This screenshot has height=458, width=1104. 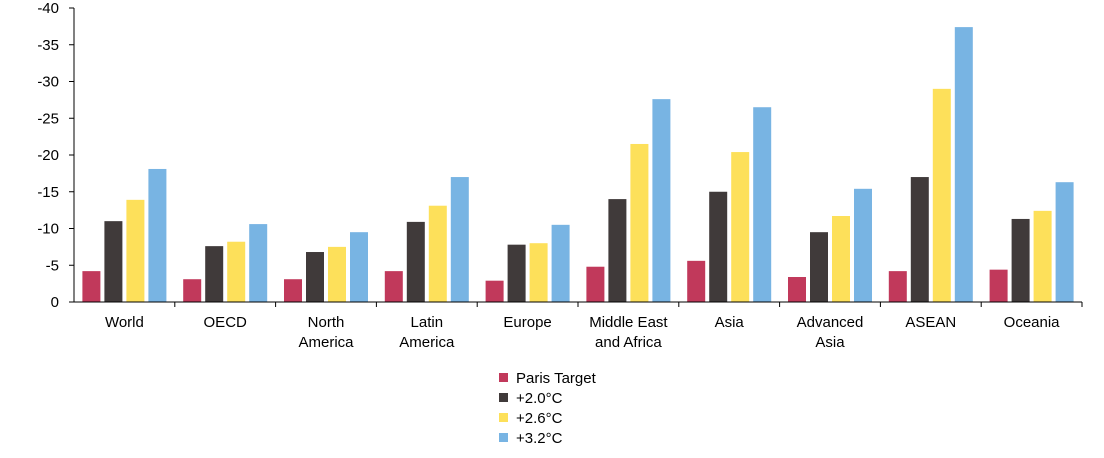 What do you see at coordinates (930, 322) in the screenshot?
I see `x-tick-label: ASEAN` at bounding box center [930, 322].